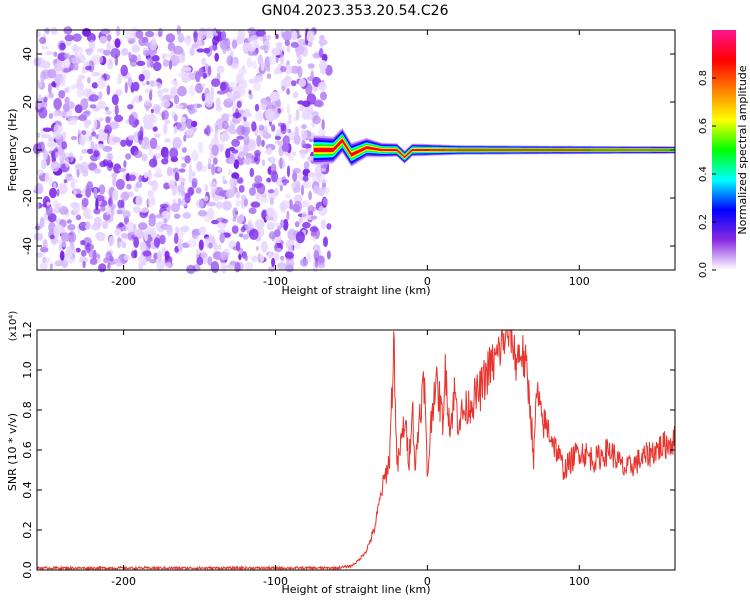 The width and height of the screenshot is (750, 600). I want to click on x-tick-label: -200, so click(123, 581).